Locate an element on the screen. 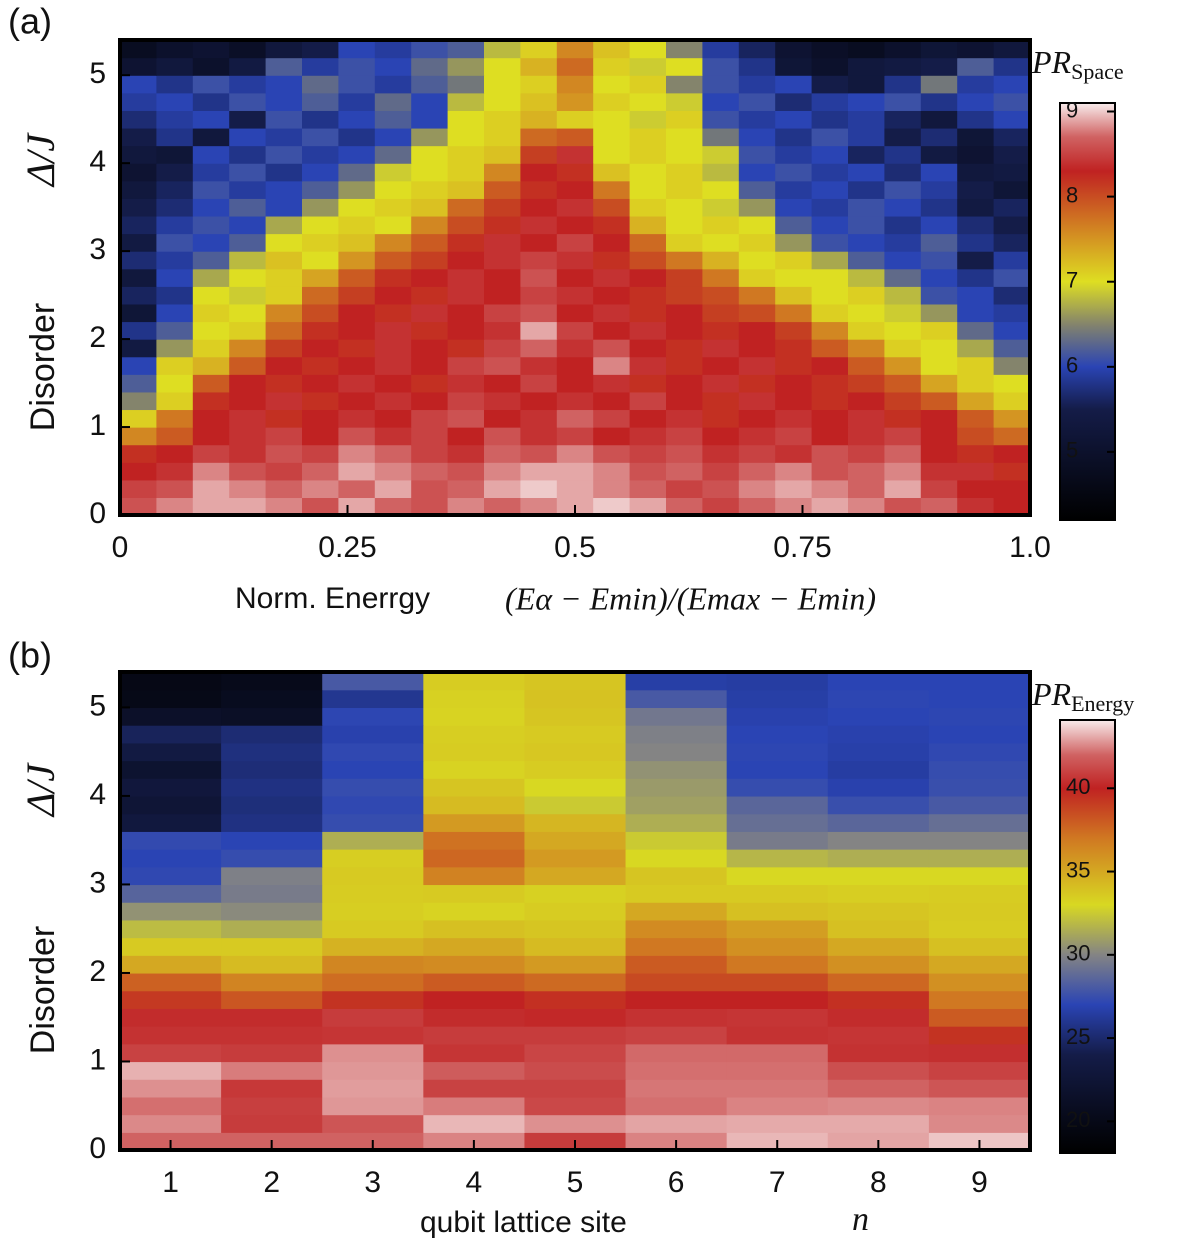 The height and width of the screenshot is (1253, 1200). x-tick-label: 0 is located at coordinates (120, 547).